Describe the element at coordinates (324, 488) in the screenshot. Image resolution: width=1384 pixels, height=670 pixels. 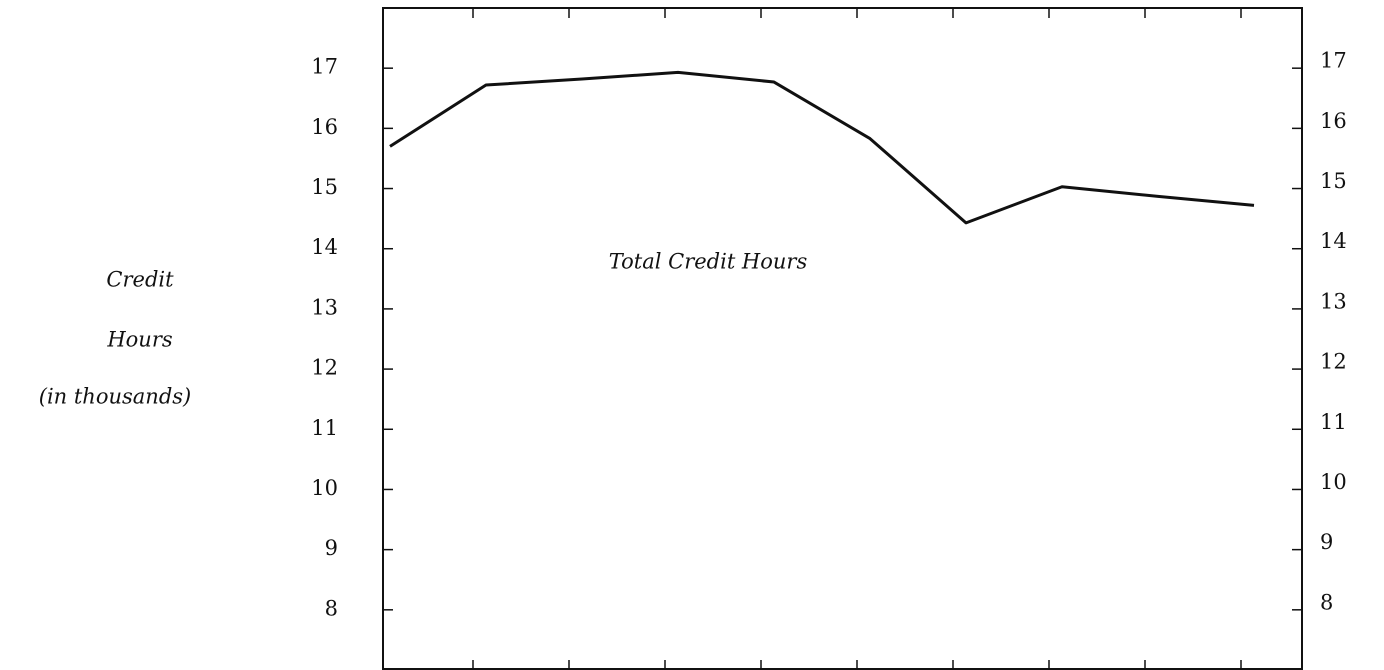
I see `y-tick-label: 10` at that location.